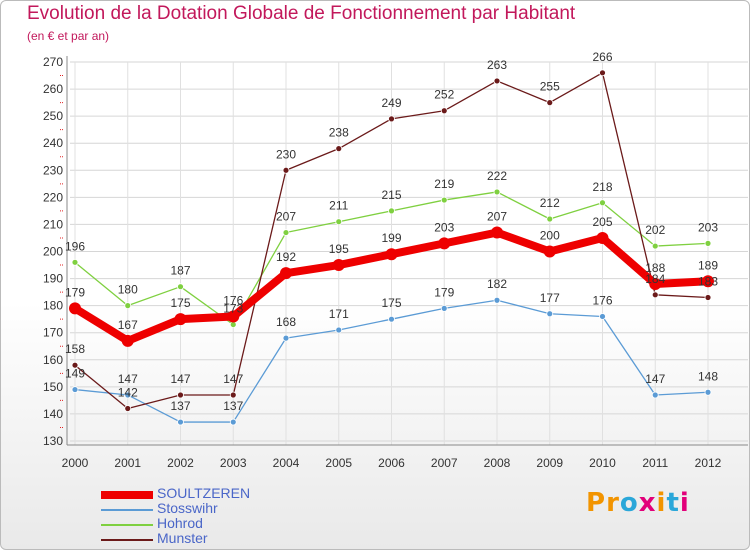 This screenshot has width=750, height=550. What do you see at coordinates (53, 170) in the screenshot?
I see `y-tick-label: 230` at bounding box center [53, 170].